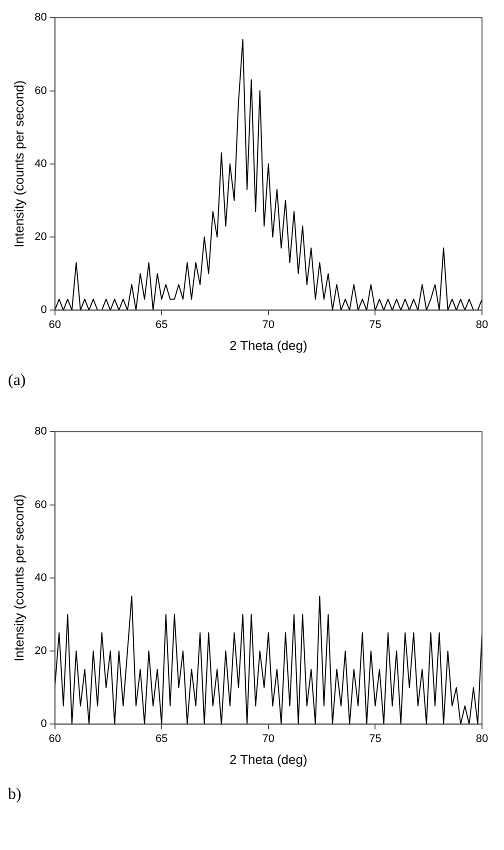 This screenshot has height=850, width=504. Describe the element at coordinates (17, 381) in the screenshot. I see `text: (a)` at that location.